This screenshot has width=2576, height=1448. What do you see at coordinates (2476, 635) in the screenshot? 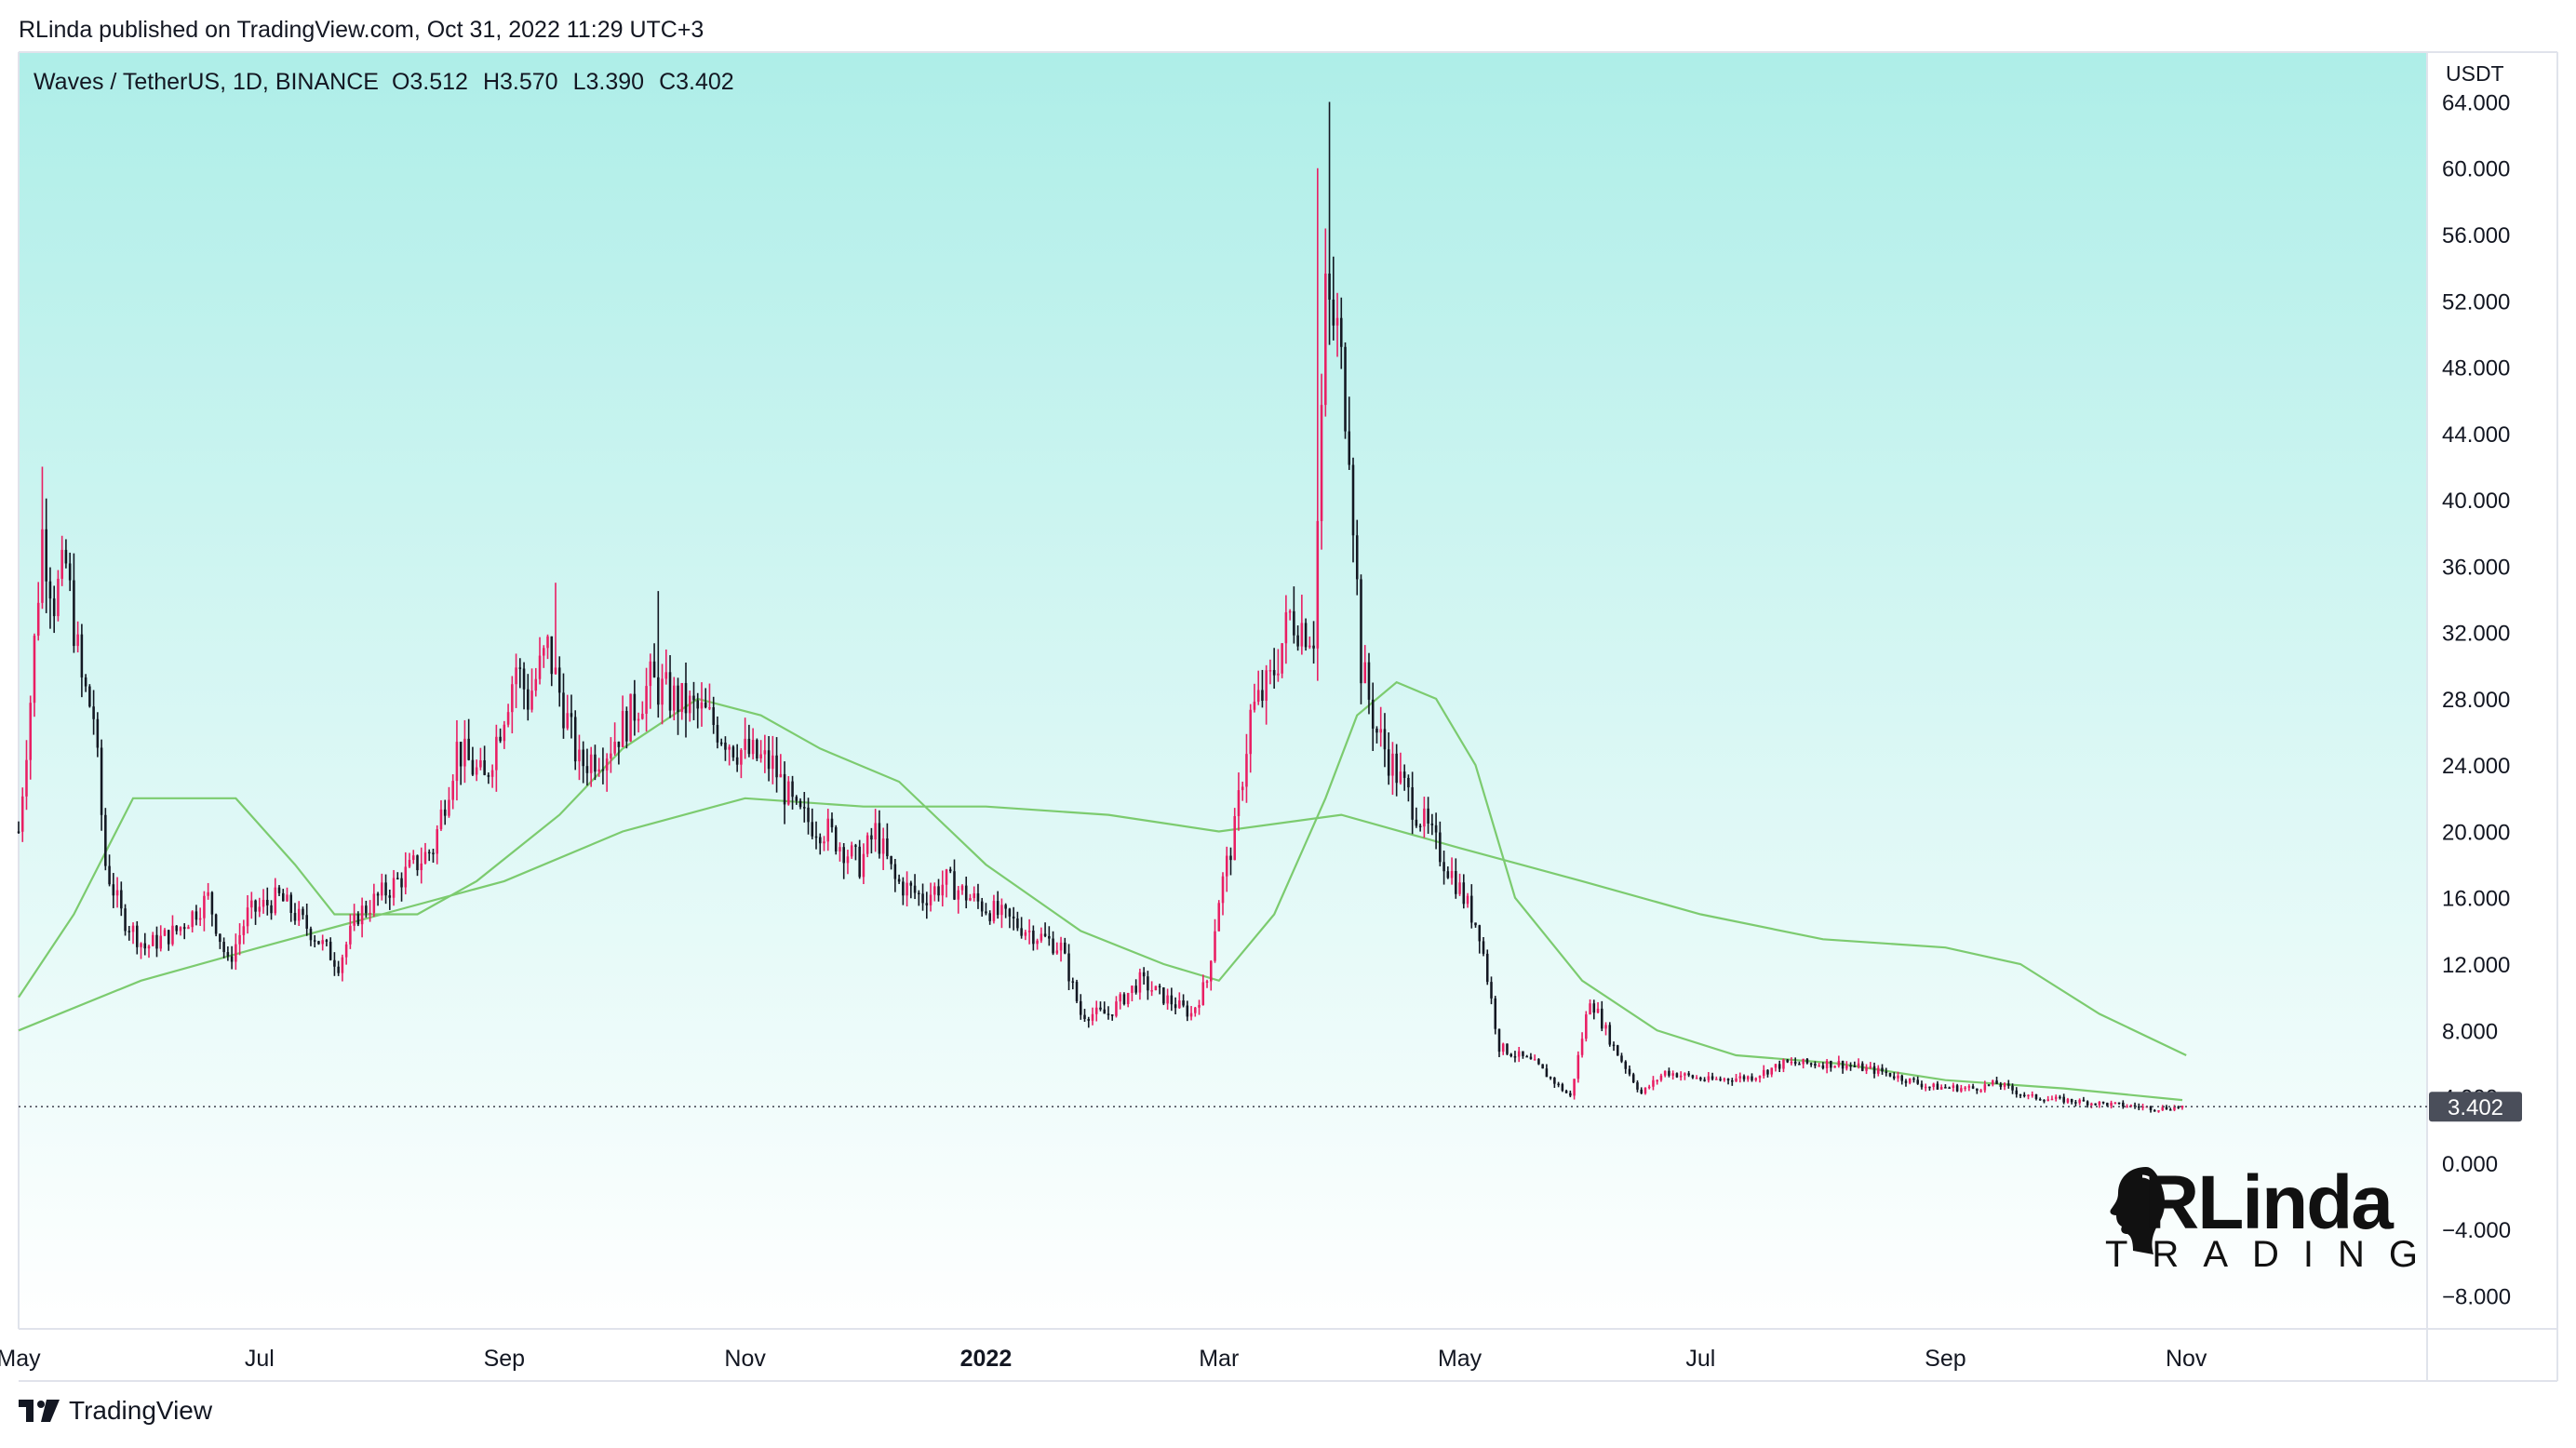
I see `y-tick-label: 32.000` at bounding box center [2476, 635].